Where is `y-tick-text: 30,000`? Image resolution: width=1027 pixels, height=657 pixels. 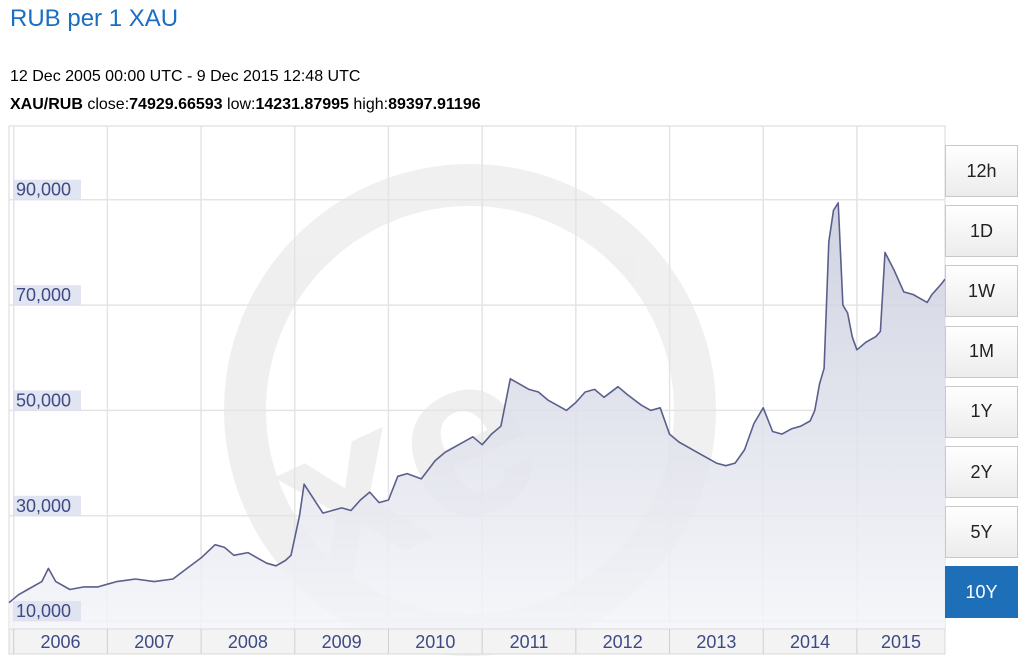 y-tick-text: 30,000 is located at coordinates (43, 506).